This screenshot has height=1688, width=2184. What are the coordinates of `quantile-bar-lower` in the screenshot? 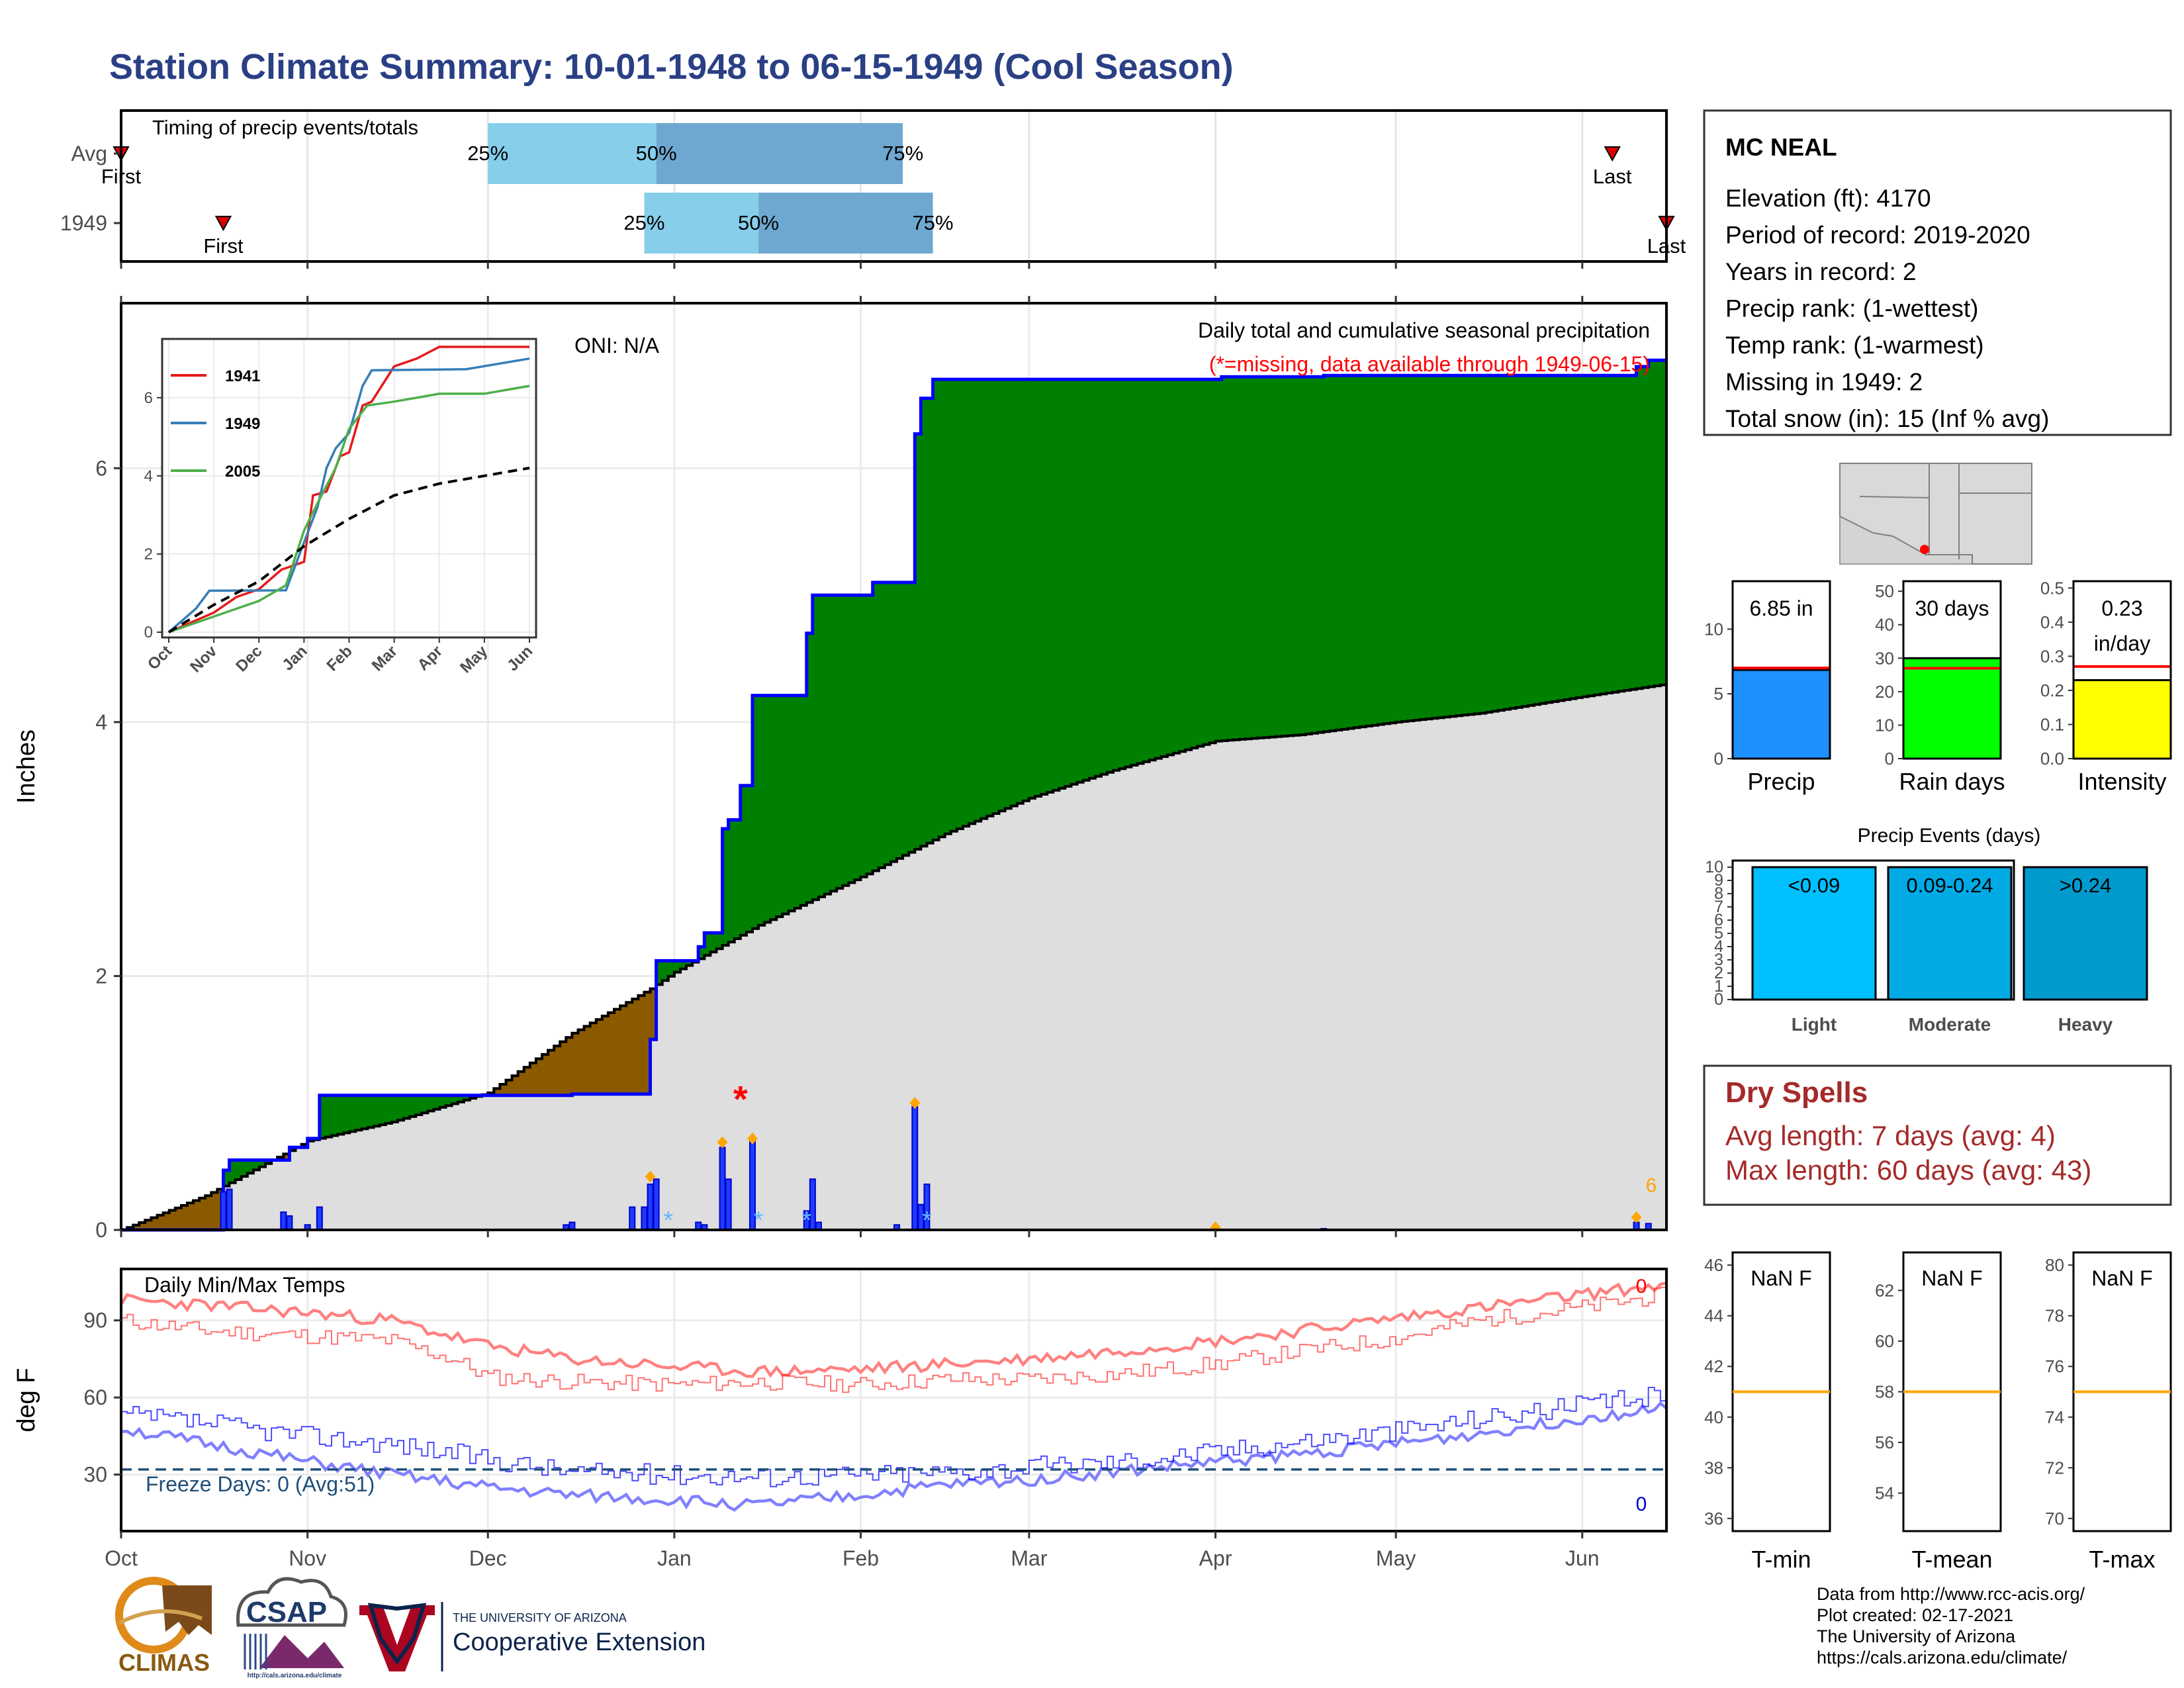 It's located at (701, 223).